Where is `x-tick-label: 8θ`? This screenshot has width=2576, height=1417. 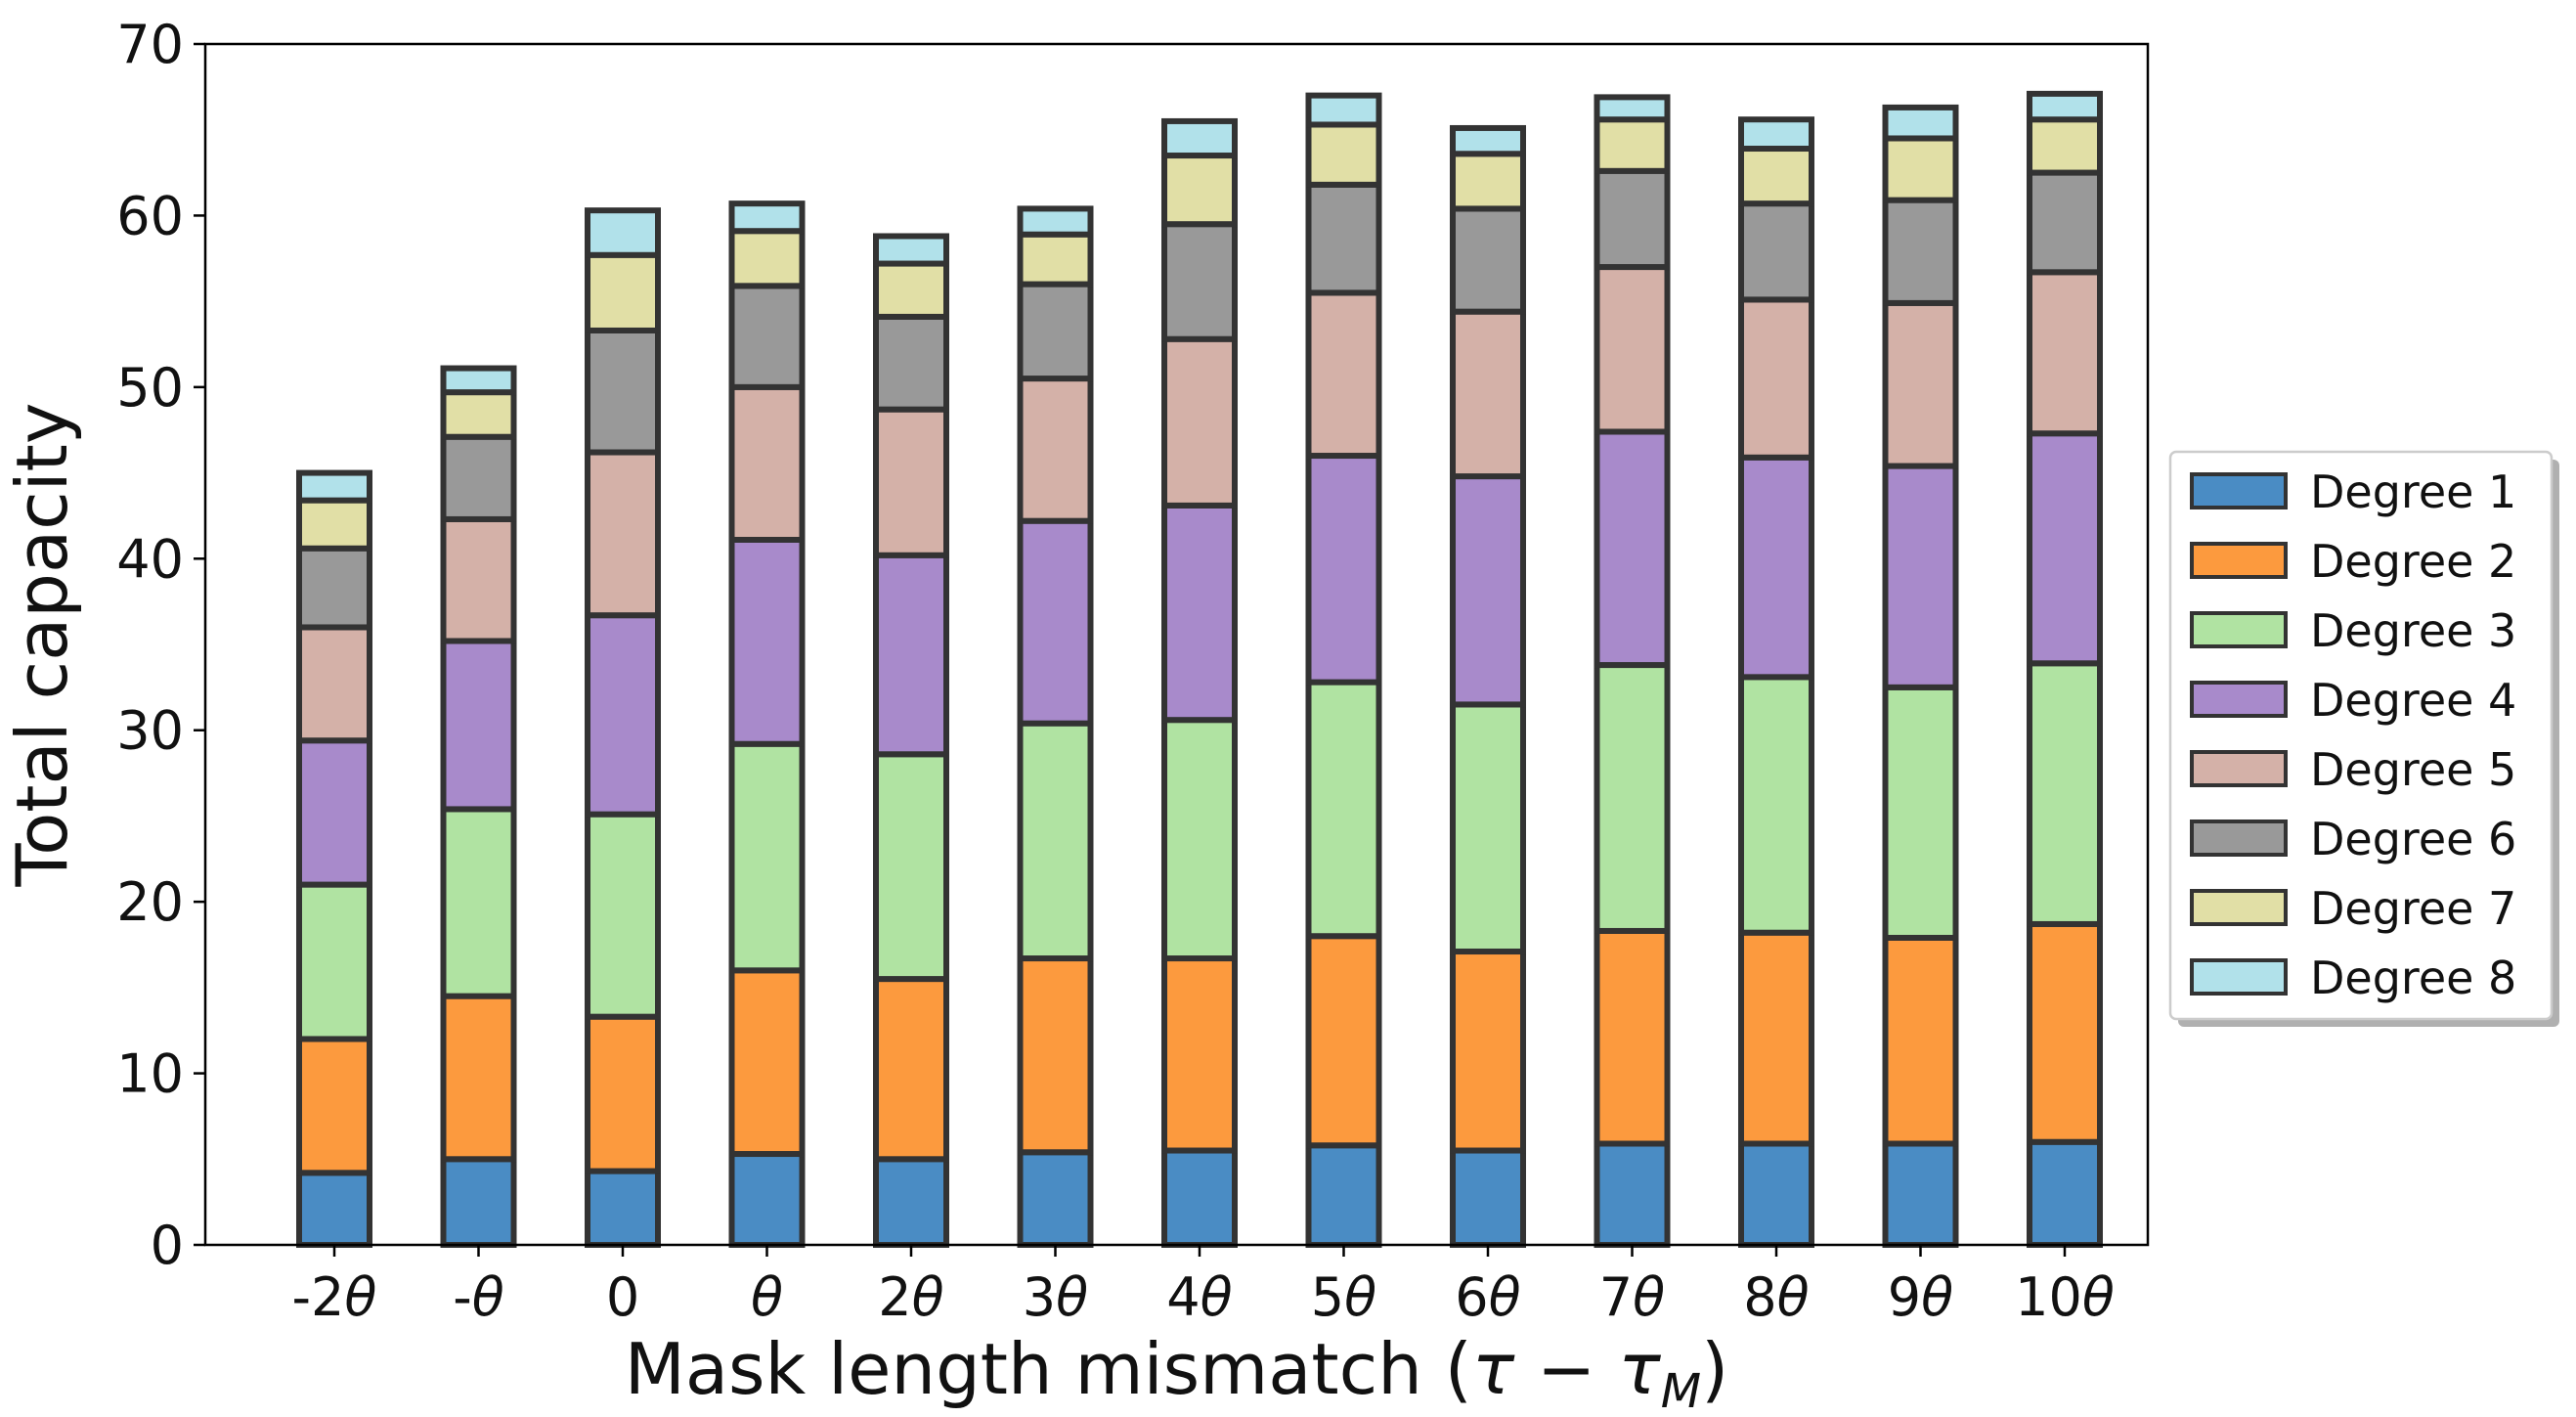
x-tick-label: 8θ is located at coordinates (1776, 1297).